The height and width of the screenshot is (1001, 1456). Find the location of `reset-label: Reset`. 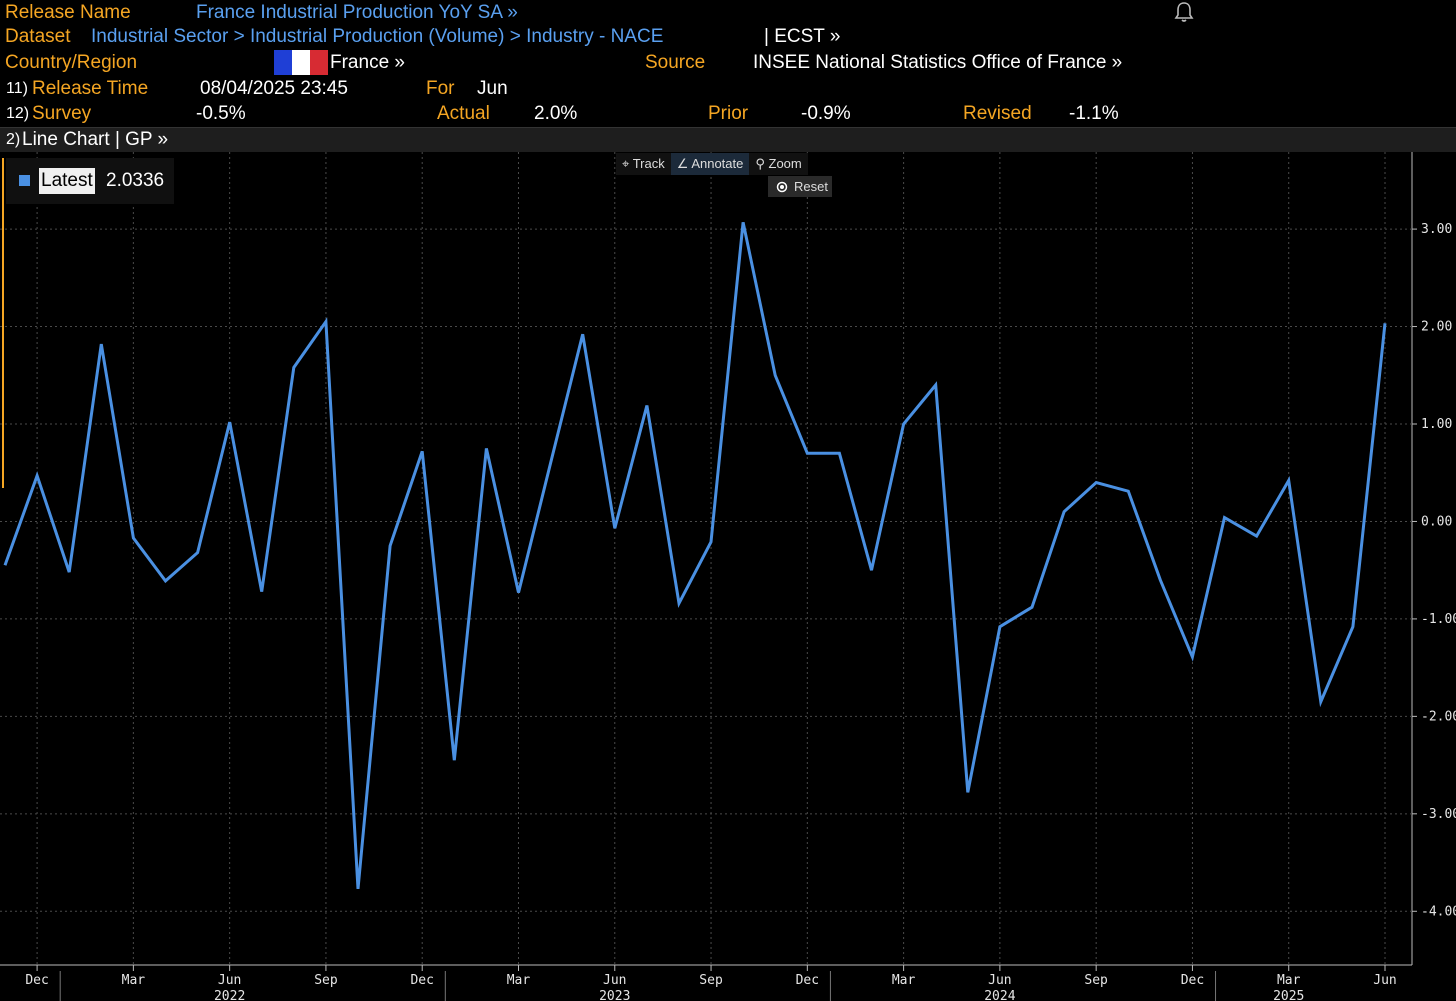

reset-label: Reset is located at coordinates (811, 186).